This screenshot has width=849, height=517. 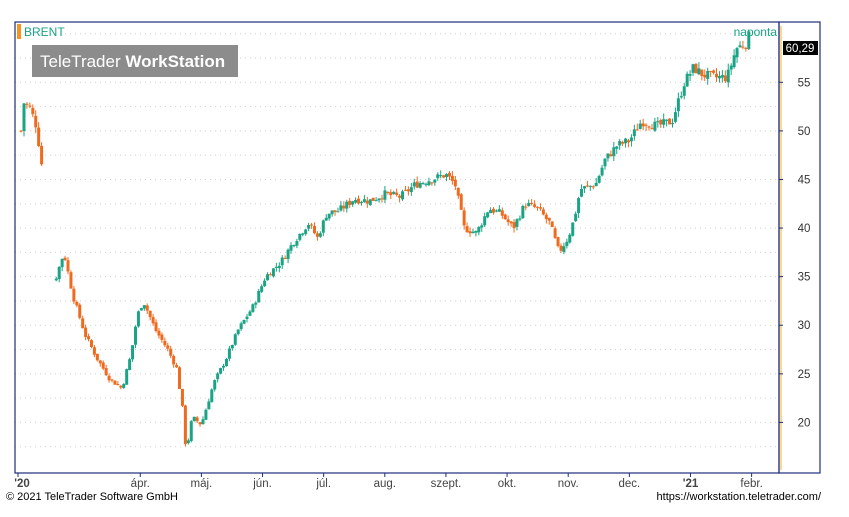 I want to click on watermark-box, so click(x=135, y=61).